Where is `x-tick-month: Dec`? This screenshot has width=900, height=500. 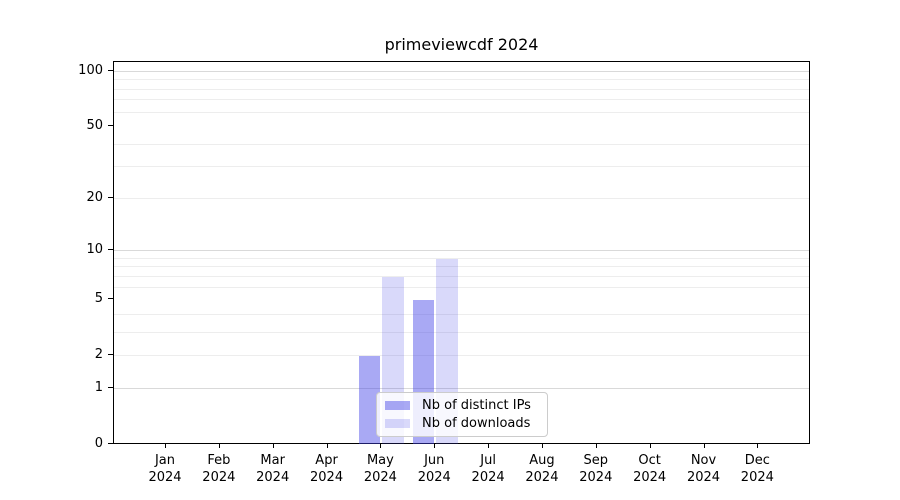 x-tick-month: Dec is located at coordinates (757, 460).